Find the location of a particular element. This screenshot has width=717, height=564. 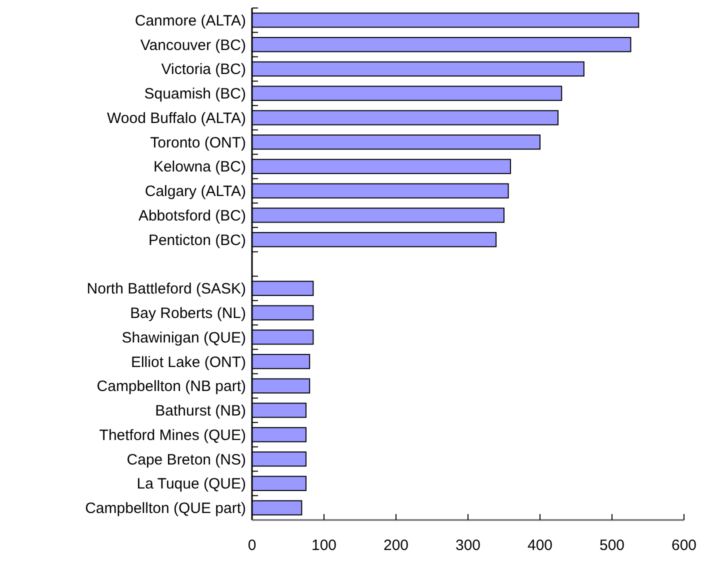

x-tick-label: 400 is located at coordinates (540, 545).